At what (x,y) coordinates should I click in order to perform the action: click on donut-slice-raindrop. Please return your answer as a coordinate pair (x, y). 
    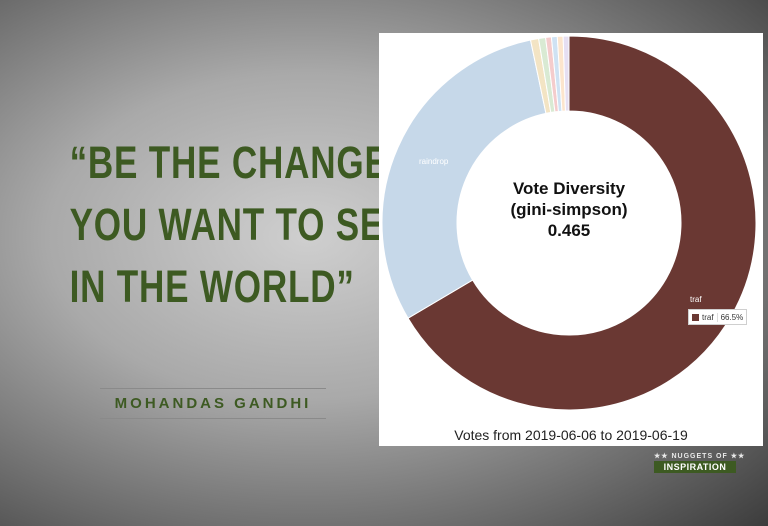
    Looking at the image, I should click on (464, 179).